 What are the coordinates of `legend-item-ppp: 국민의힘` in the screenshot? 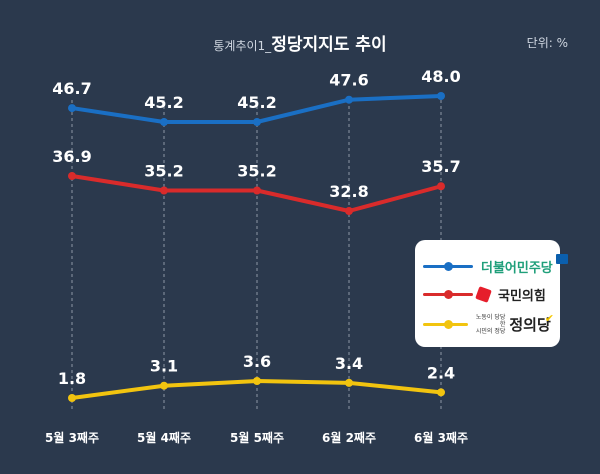 It's located at (484, 294).